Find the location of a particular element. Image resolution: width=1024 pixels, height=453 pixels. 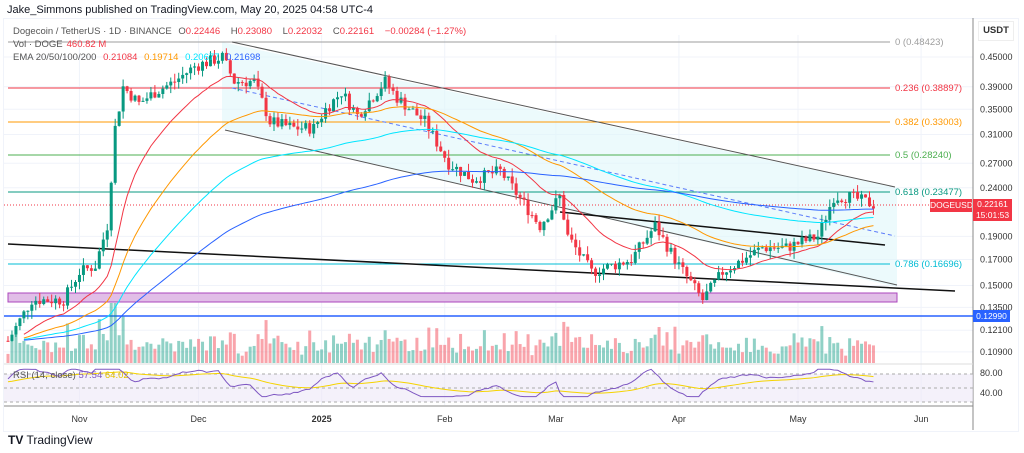

volume-value: 460.82 M is located at coordinates (86, 44).